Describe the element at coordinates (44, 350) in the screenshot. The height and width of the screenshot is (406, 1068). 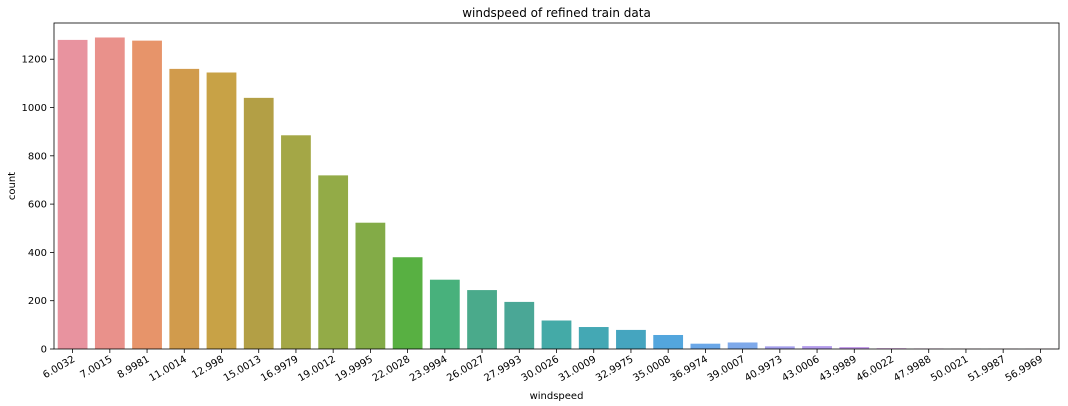
I see `y-tick-label: 0` at that location.